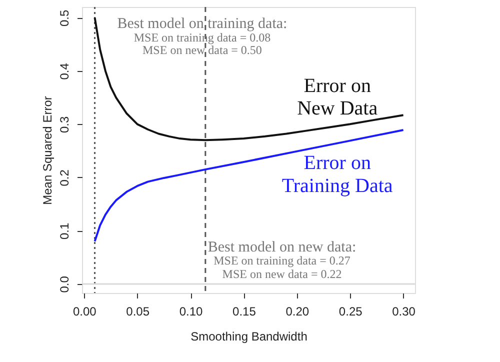  What do you see at coordinates (138, 311) in the screenshot?
I see `x-tick-label: 0.05` at bounding box center [138, 311].